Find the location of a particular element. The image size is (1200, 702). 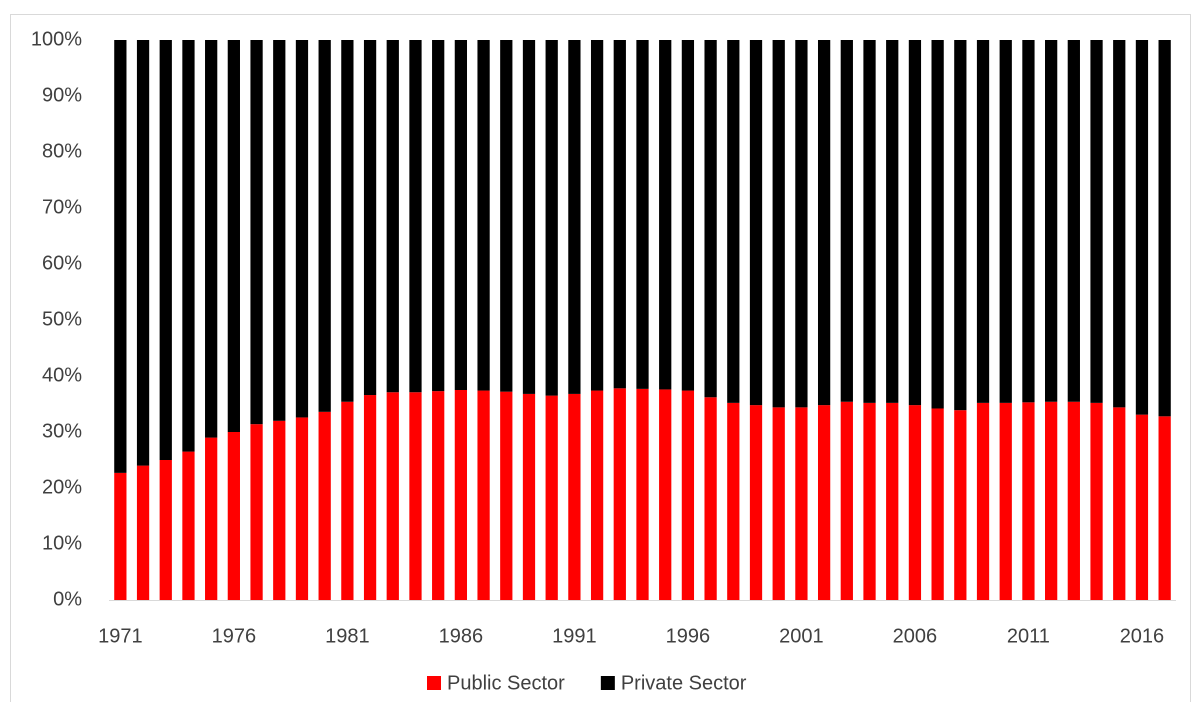

y-tick-label: 40% is located at coordinates (62, 375).